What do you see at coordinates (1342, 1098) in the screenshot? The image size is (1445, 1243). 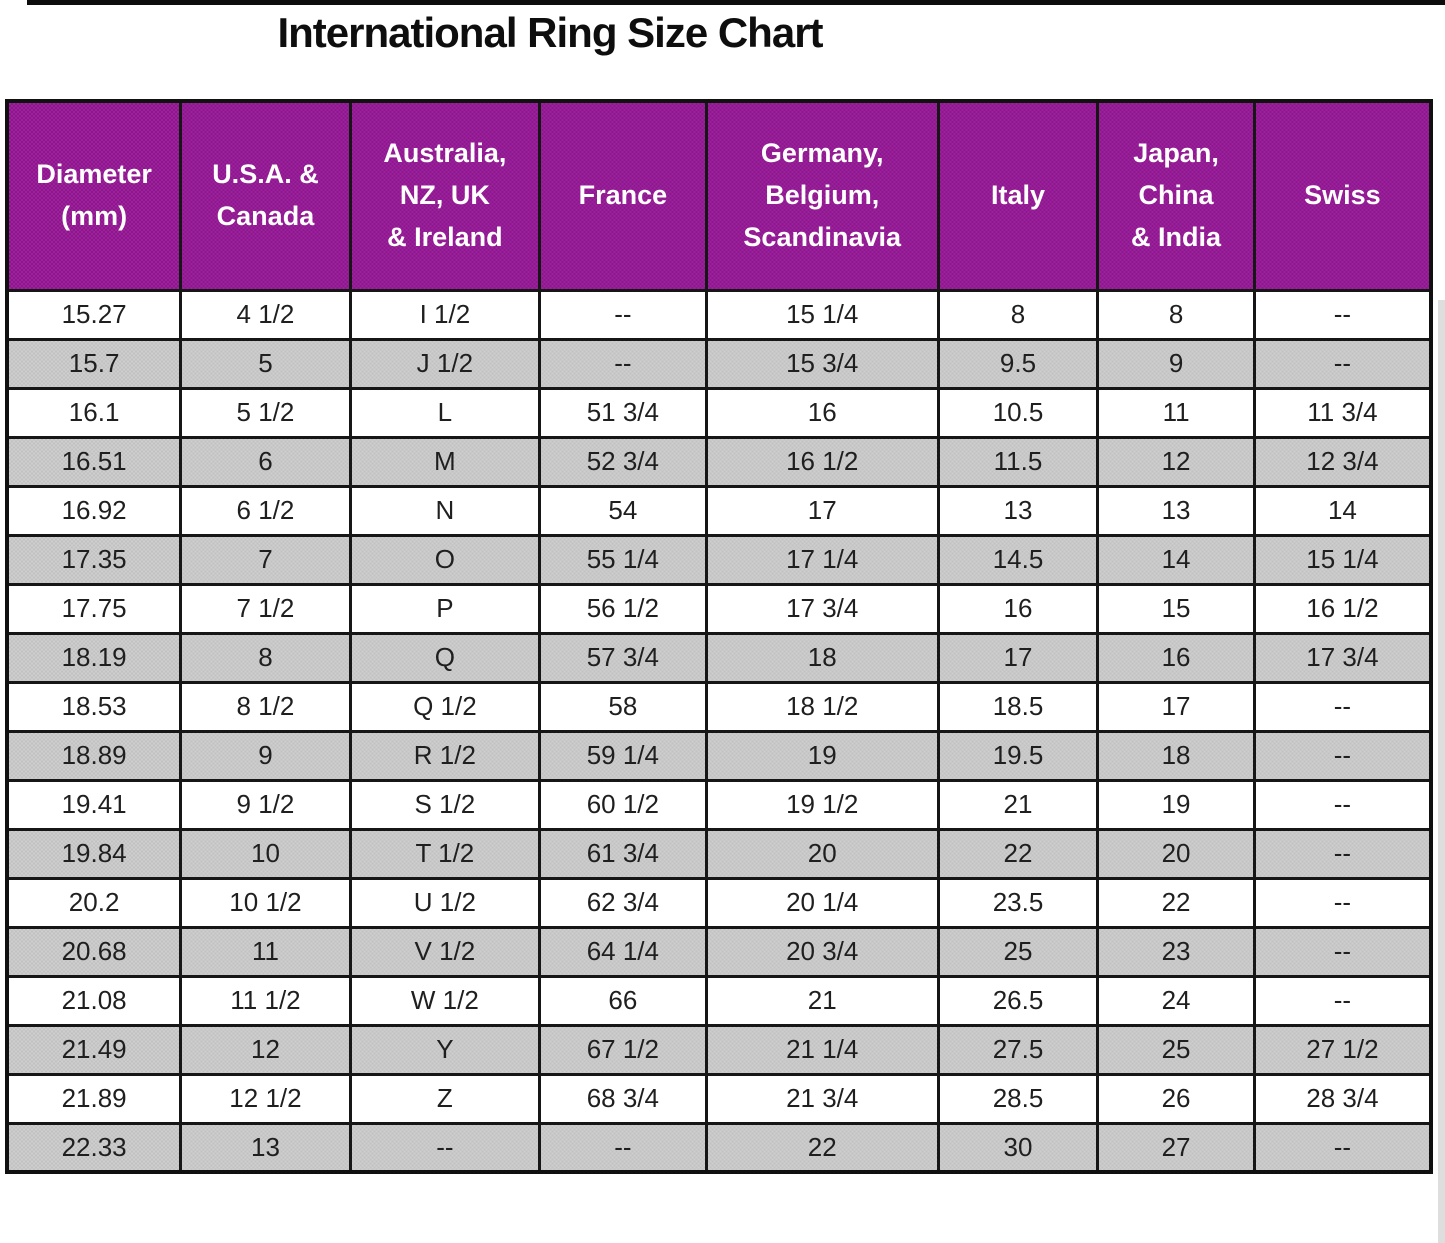 I see `table-cell: 28 3/4` at bounding box center [1342, 1098].